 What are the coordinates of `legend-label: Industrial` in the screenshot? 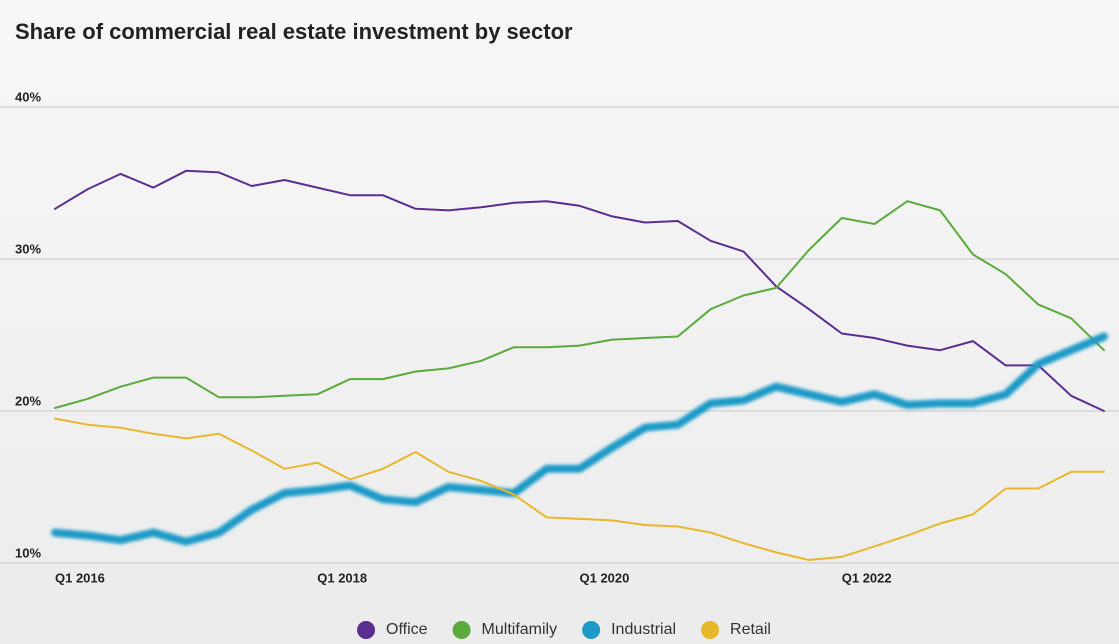 It's located at (643, 629).